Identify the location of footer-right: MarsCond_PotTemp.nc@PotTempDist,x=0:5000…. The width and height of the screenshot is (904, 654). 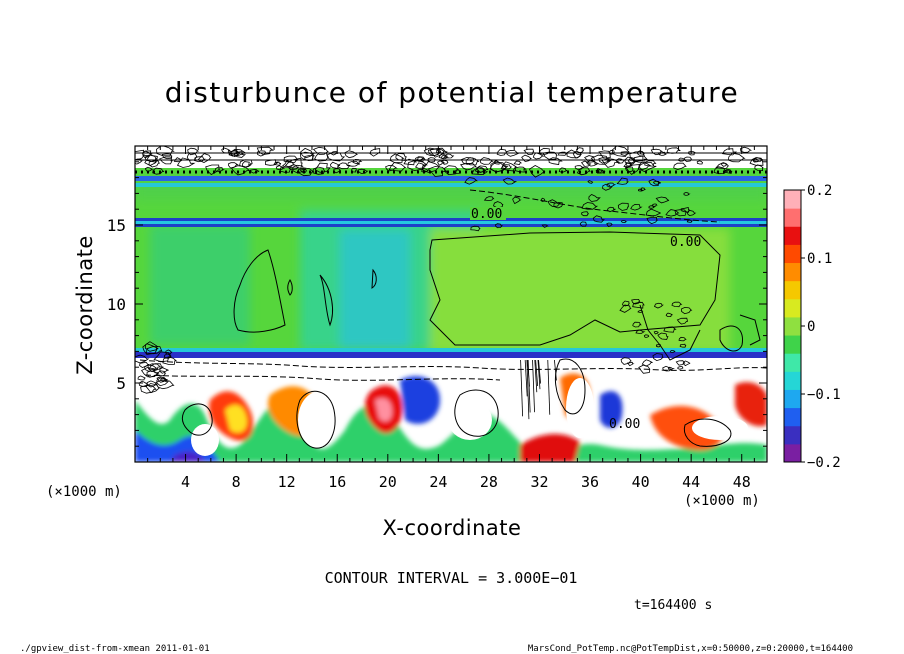
(690, 649).